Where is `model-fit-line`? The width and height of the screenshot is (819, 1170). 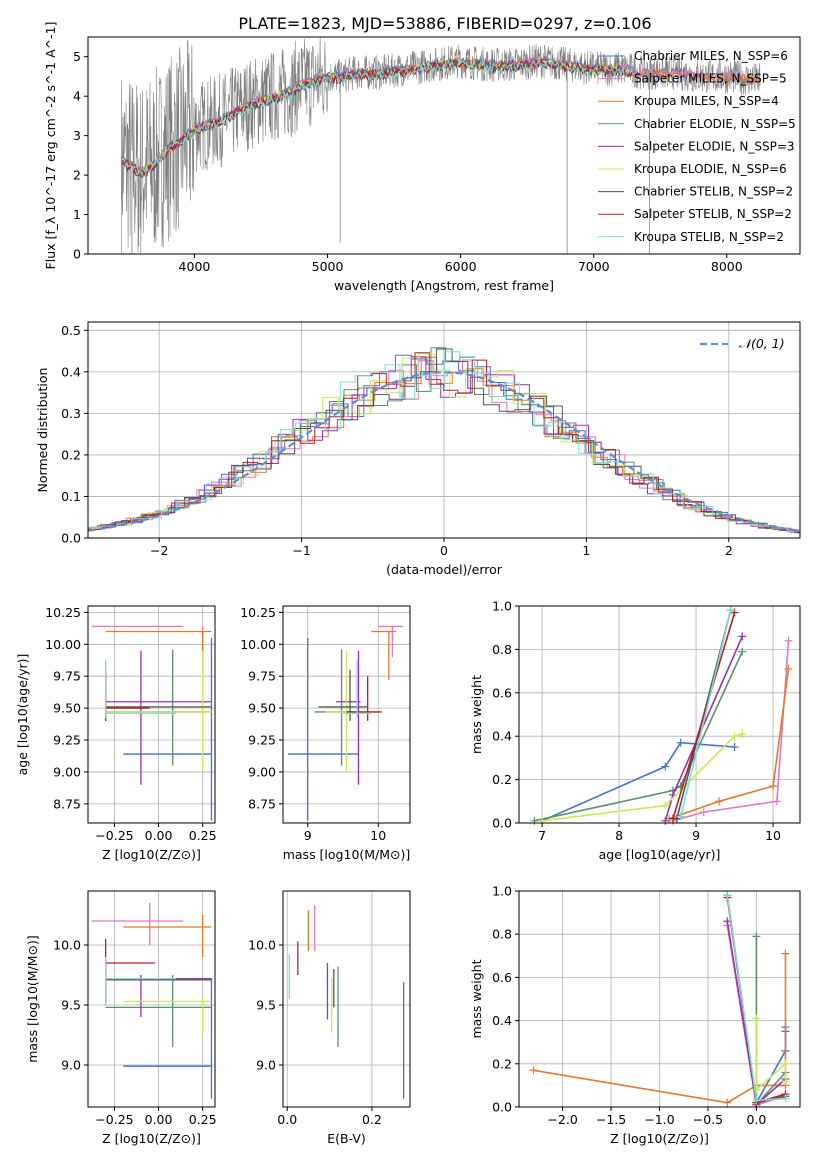 model-fit-line is located at coordinates (377, 117).